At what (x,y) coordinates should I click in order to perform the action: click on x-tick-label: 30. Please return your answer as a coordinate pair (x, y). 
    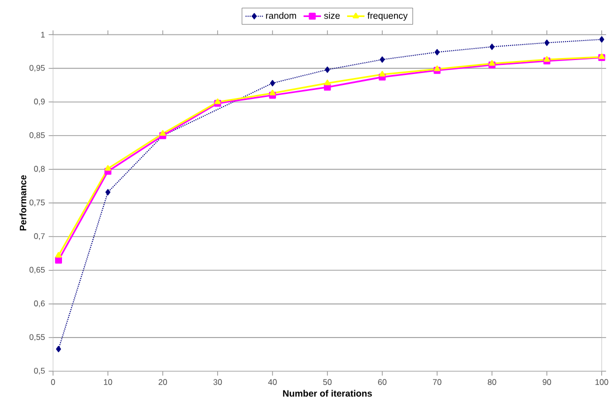
    Looking at the image, I should click on (217, 382).